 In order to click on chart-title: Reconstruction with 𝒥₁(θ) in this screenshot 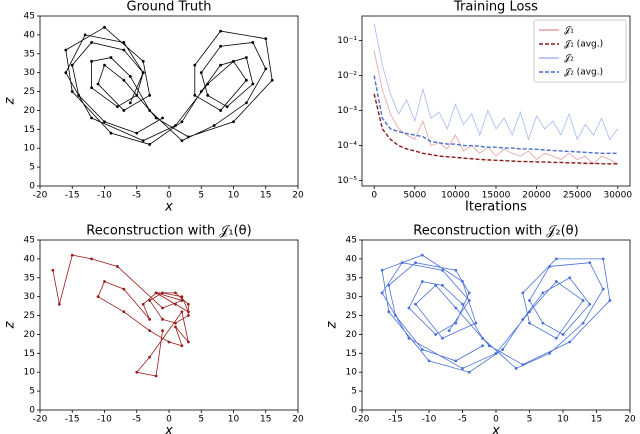, I will do `click(168, 231)`.